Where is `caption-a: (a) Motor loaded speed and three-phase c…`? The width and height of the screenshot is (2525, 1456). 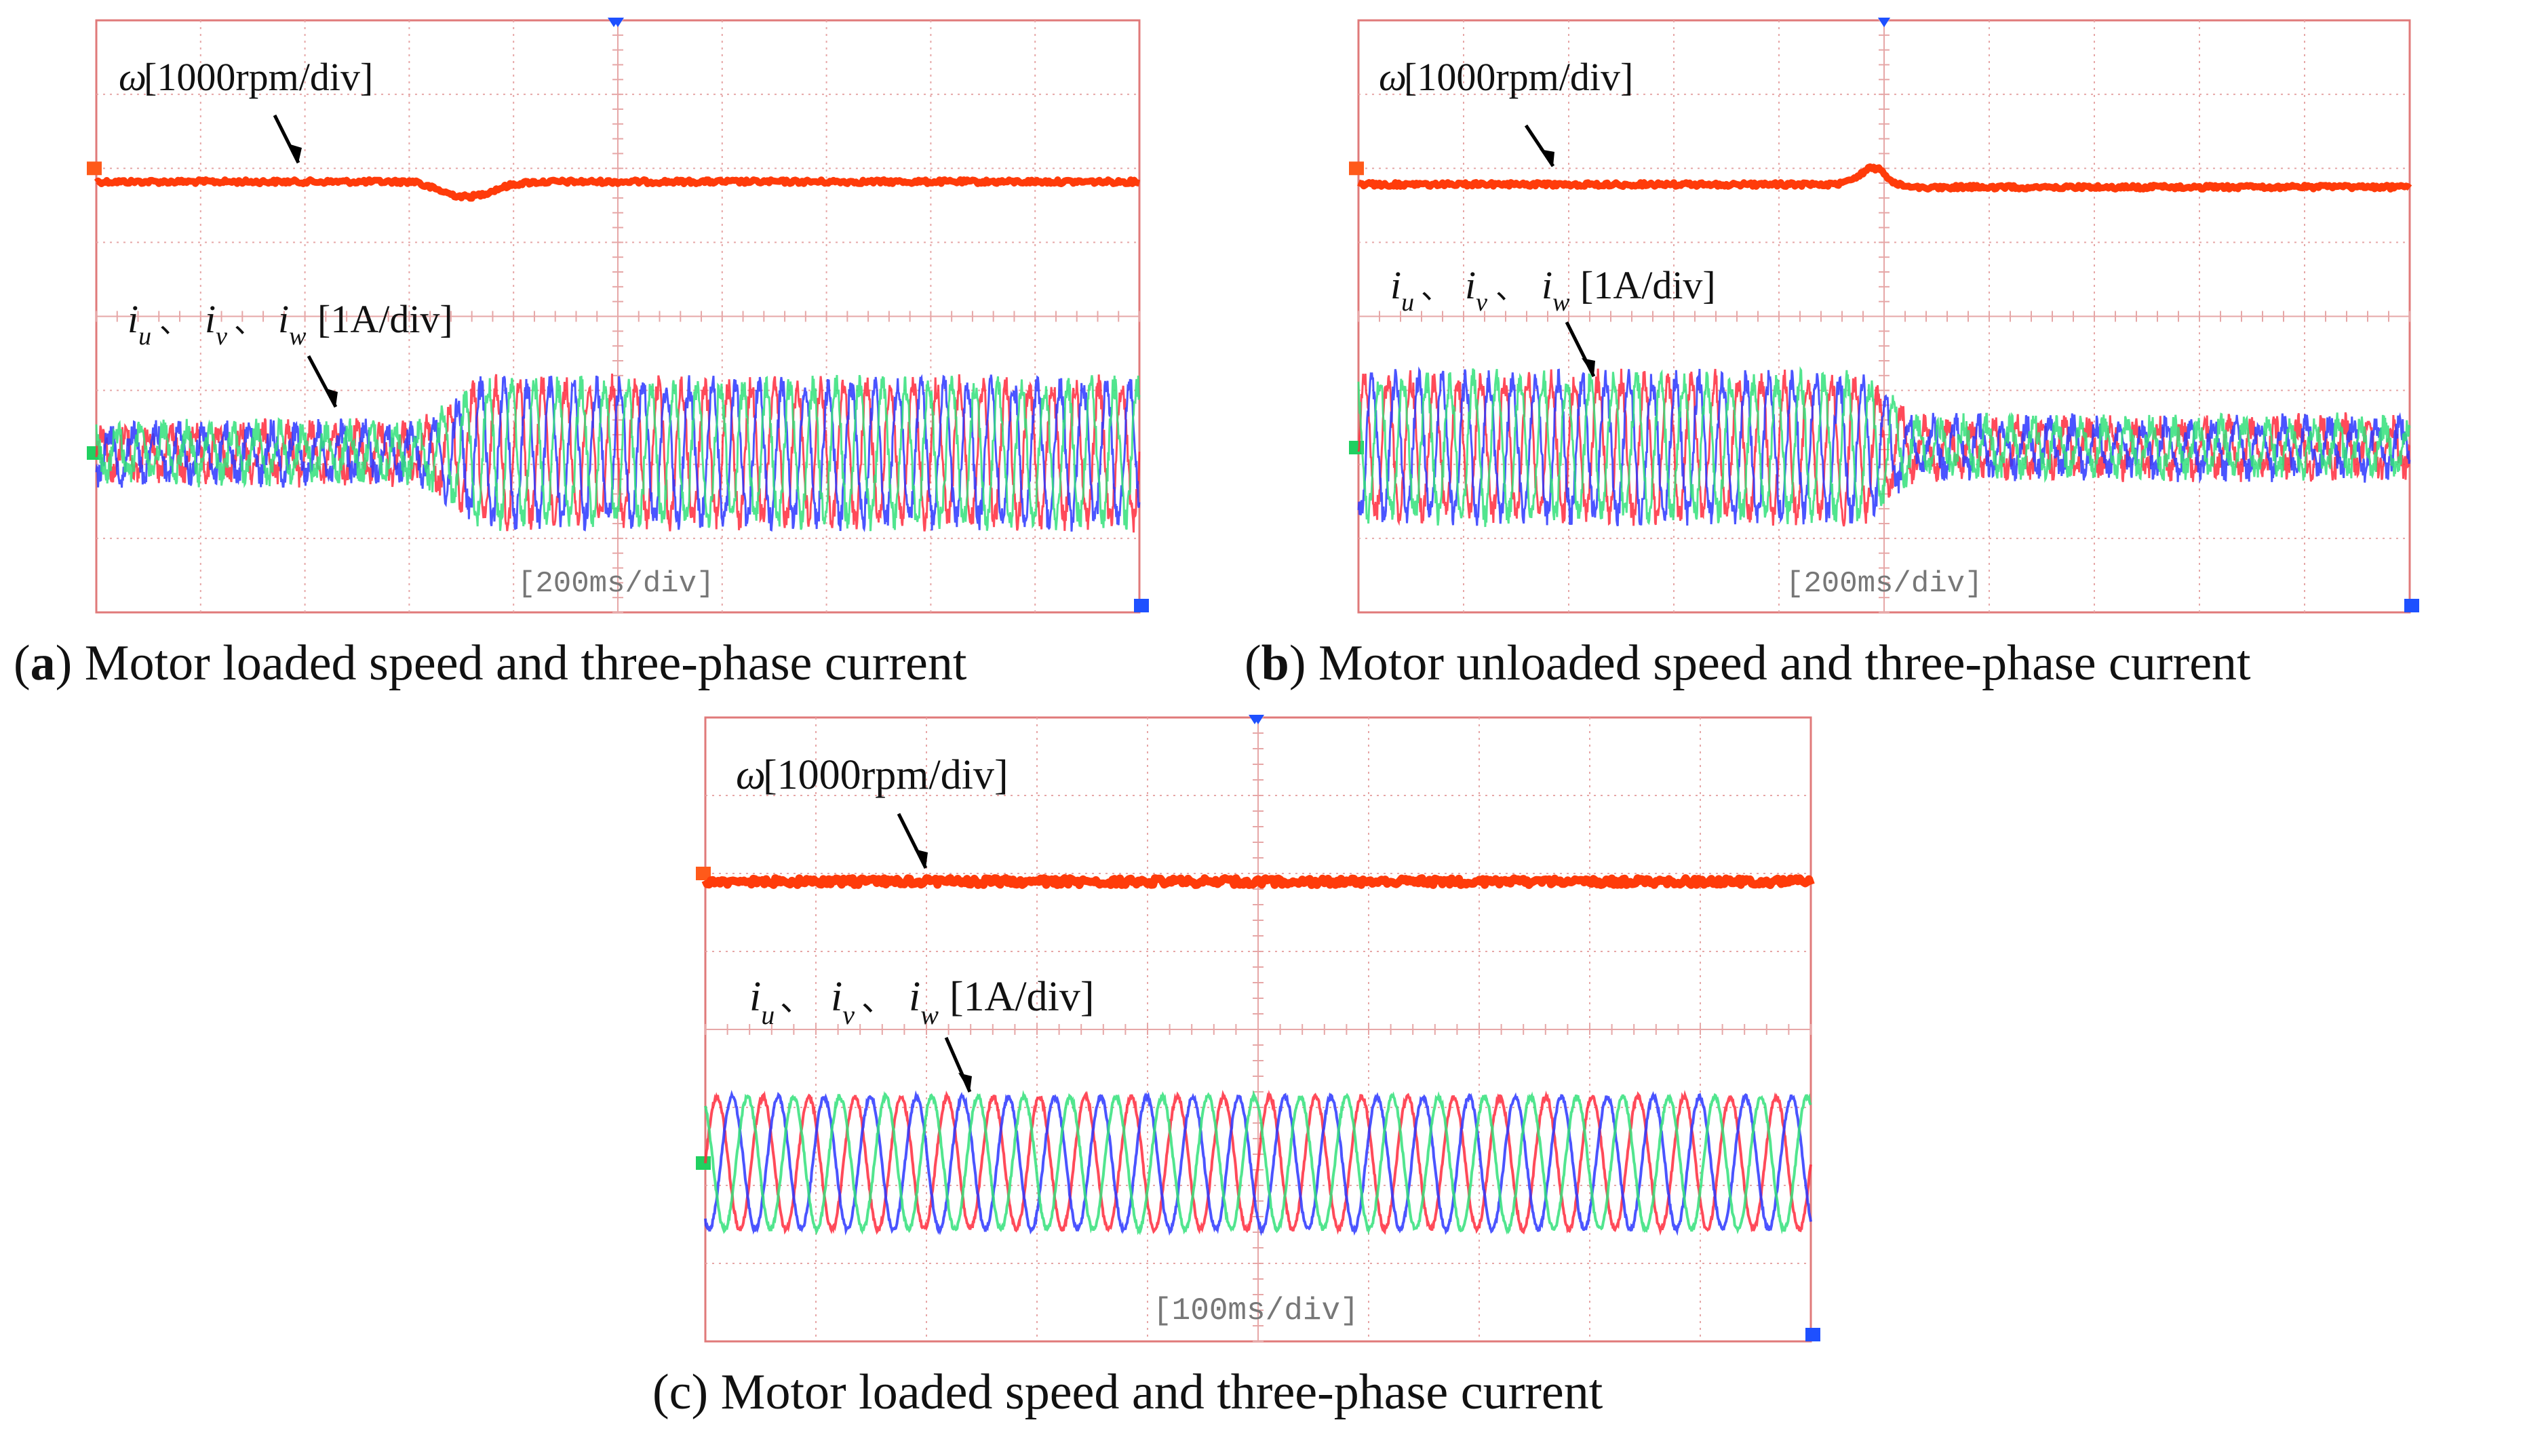 caption-a: (a) Motor loaded speed and three-phase c… is located at coordinates (490, 663).